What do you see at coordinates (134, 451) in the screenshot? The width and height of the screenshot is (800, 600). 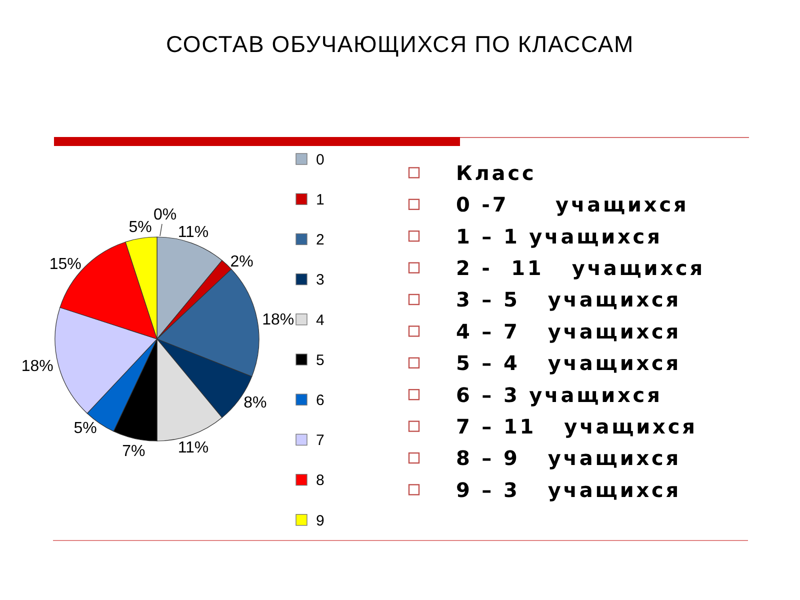 I see `data-label: 7%` at bounding box center [134, 451].